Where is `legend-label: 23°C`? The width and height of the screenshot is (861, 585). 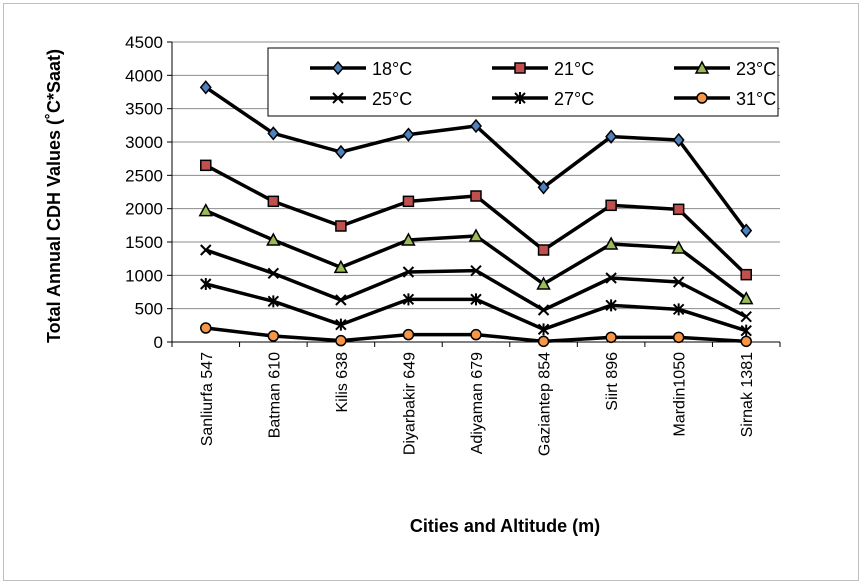 legend-label: 23°C is located at coordinates (756, 69).